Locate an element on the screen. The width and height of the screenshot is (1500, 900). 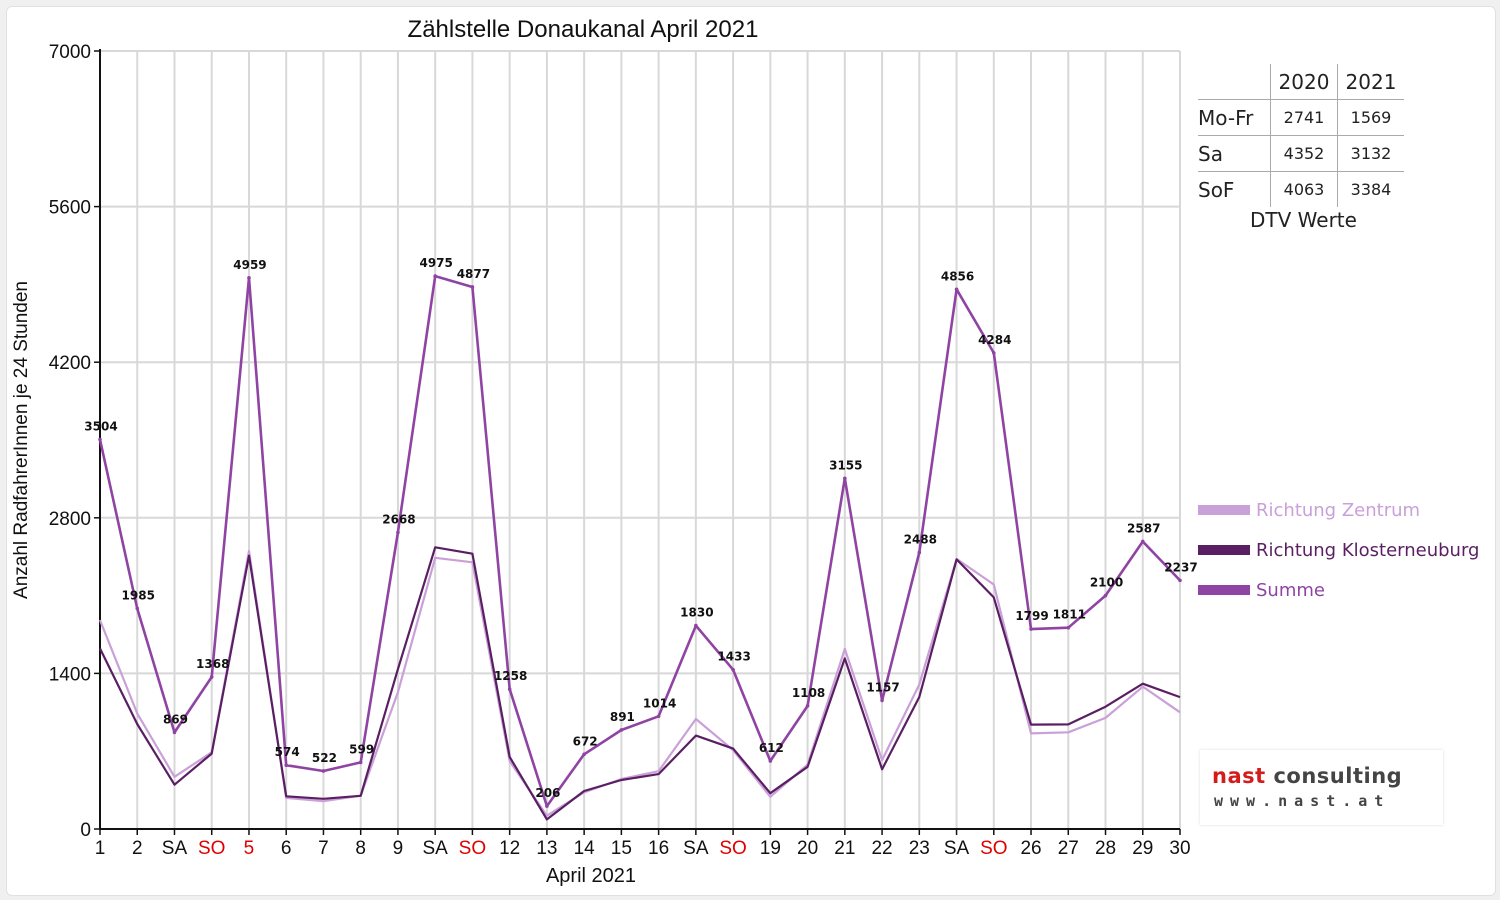
dtv-header-row: 2020 2021 is located at coordinates (1301, 82).